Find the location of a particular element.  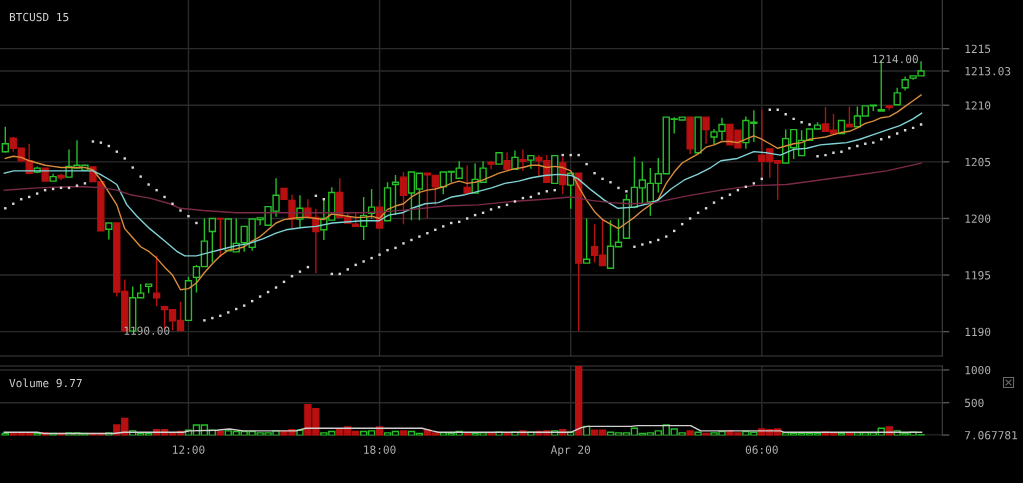

annotation: 1214.00 is located at coordinates (895, 59).